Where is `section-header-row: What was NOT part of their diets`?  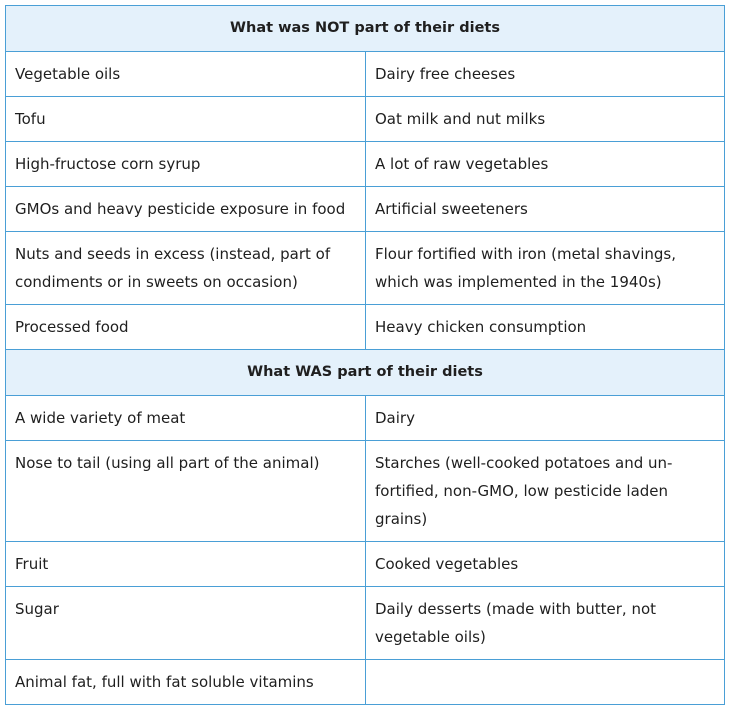
section-header-row: What was NOT part of their diets is located at coordinates (365, 28).